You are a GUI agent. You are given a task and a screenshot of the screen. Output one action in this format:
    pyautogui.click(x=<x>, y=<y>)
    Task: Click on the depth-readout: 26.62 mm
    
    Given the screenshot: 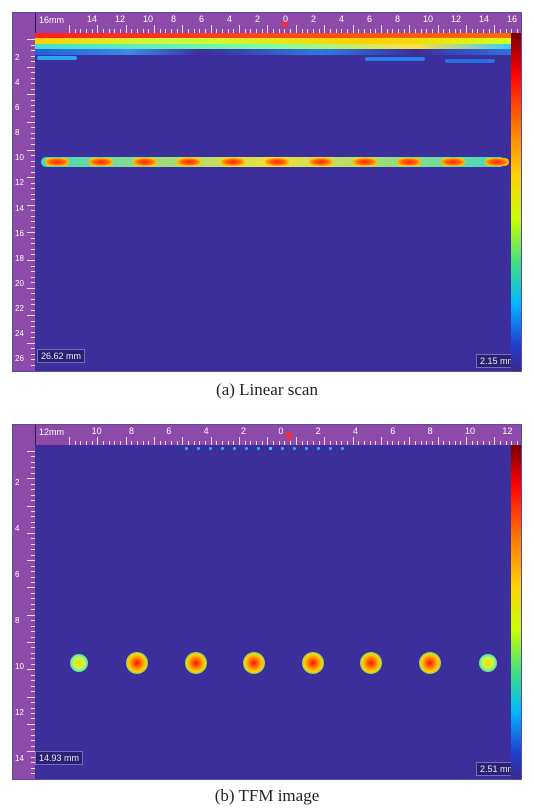 What is the action you would take?
    pyautogui.click(x=61, y=356)
    